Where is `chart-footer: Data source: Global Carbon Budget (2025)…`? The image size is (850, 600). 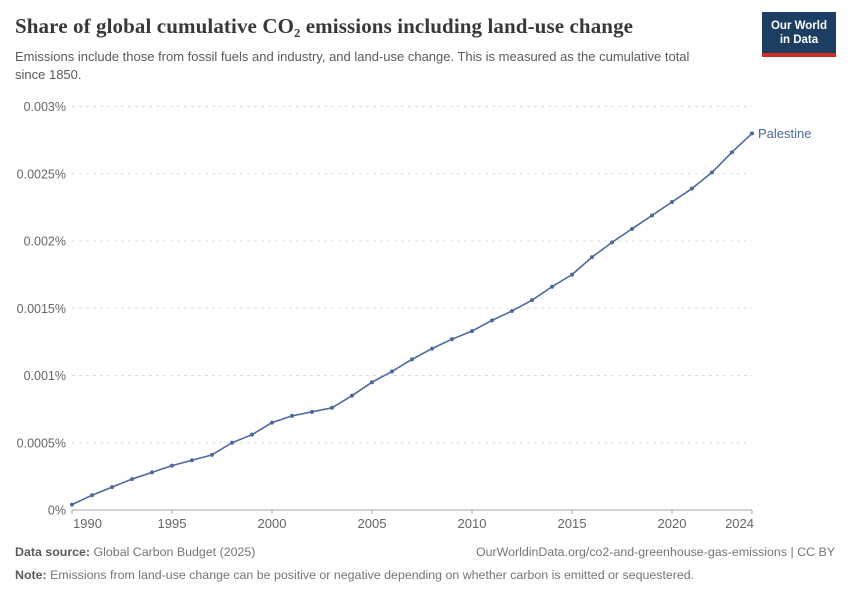
chart-footer: Data source: Global Carbon Budget (2025)… is located at coordinates (425, 564).